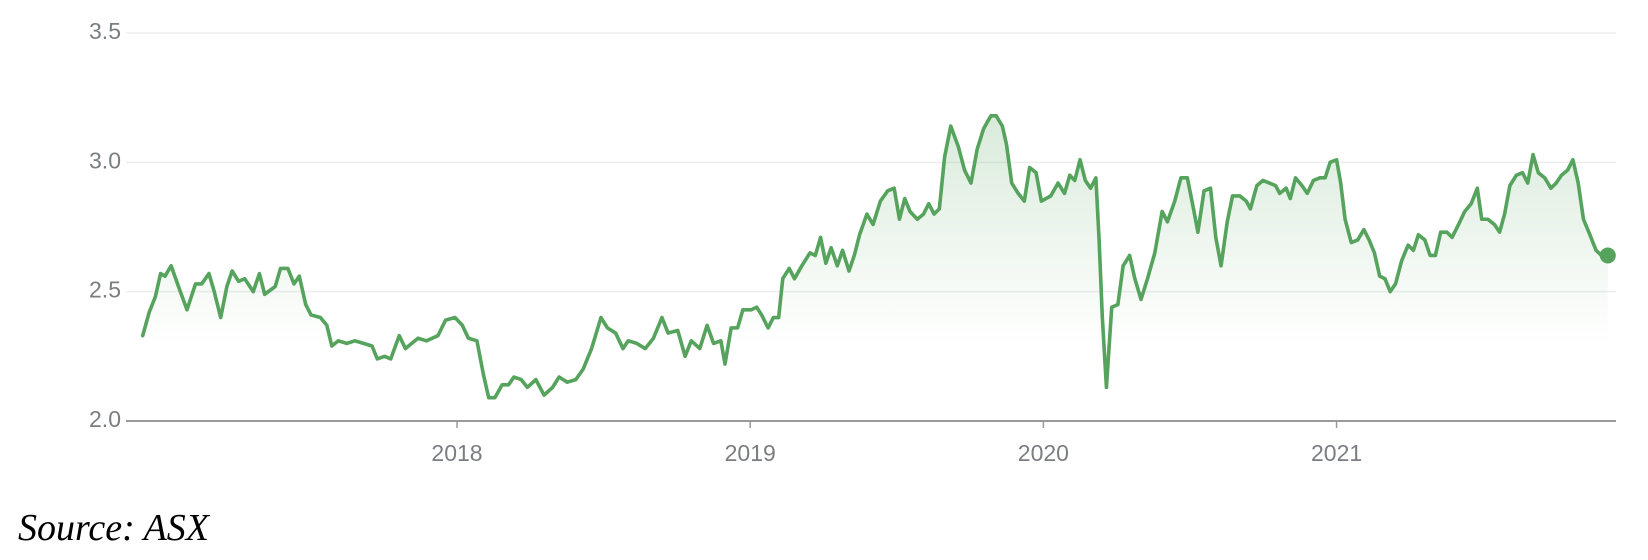  Describe the element at coordinates (1043, 453) in the screenshot. I see `x-tick-label: 2020` at that location.